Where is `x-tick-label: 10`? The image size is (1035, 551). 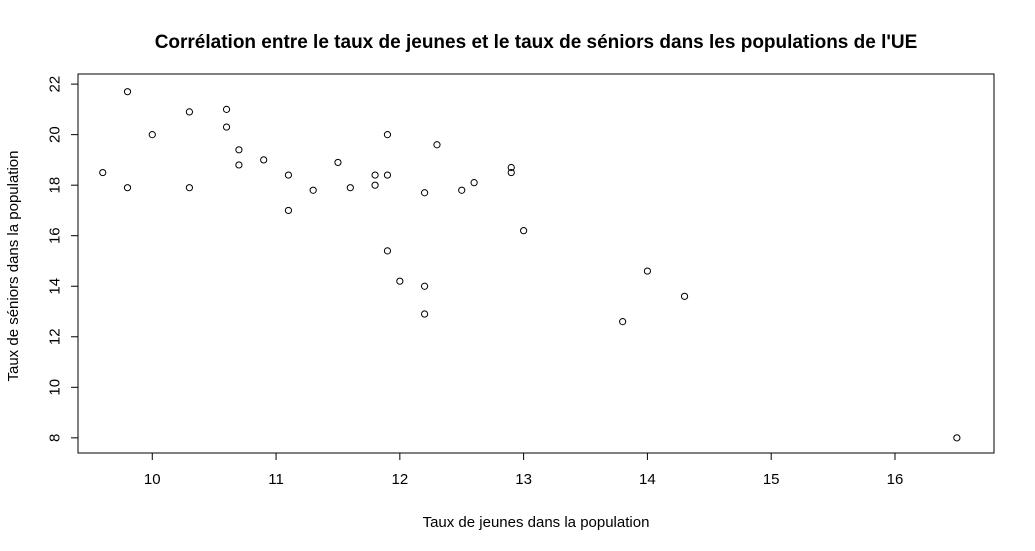
x-tick-label: 10 is located at coordinates (152, 479).